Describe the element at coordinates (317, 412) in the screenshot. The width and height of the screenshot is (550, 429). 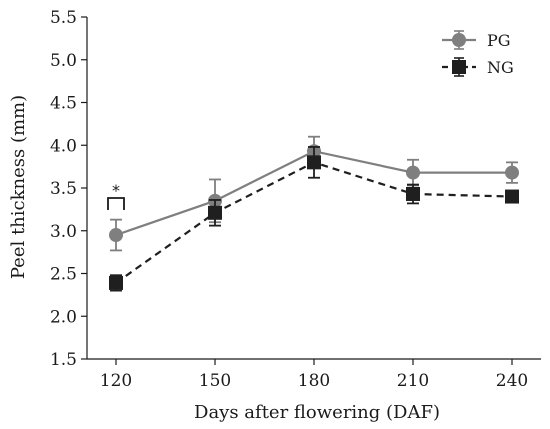
I see `x-axis-title: Days after flowering (DAF)` at that location.